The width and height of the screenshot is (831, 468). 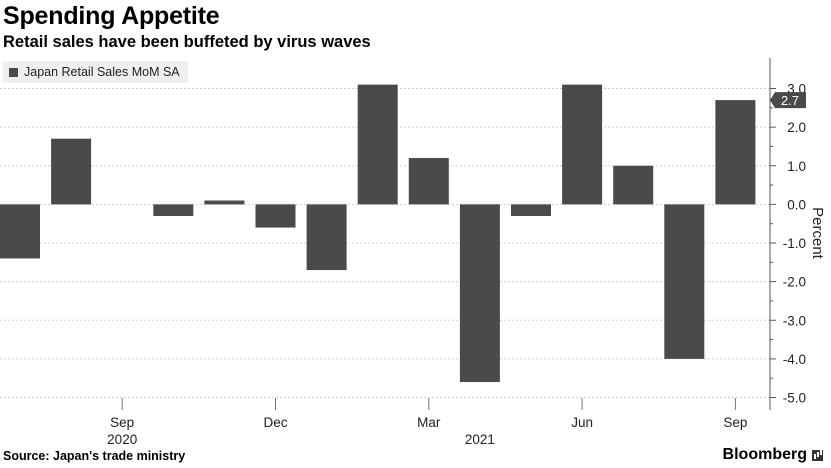 I want to click on x-year-label: 2020, so click(x=122, y=439).